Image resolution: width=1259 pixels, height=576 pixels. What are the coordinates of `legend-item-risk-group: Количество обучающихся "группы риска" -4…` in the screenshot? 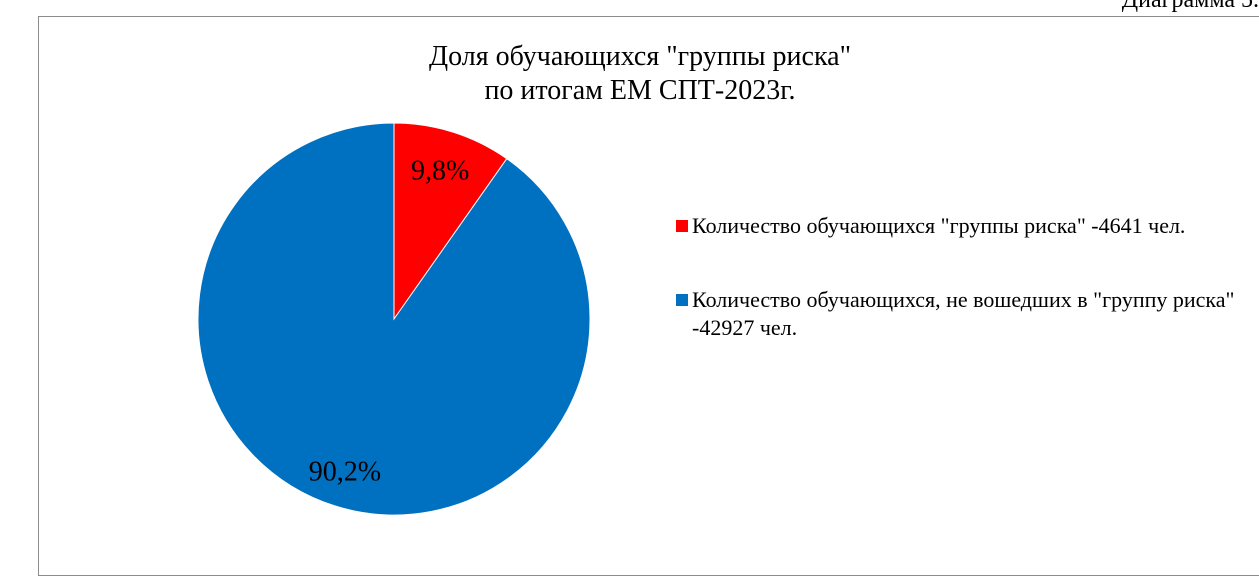 It's located at (950, 226).